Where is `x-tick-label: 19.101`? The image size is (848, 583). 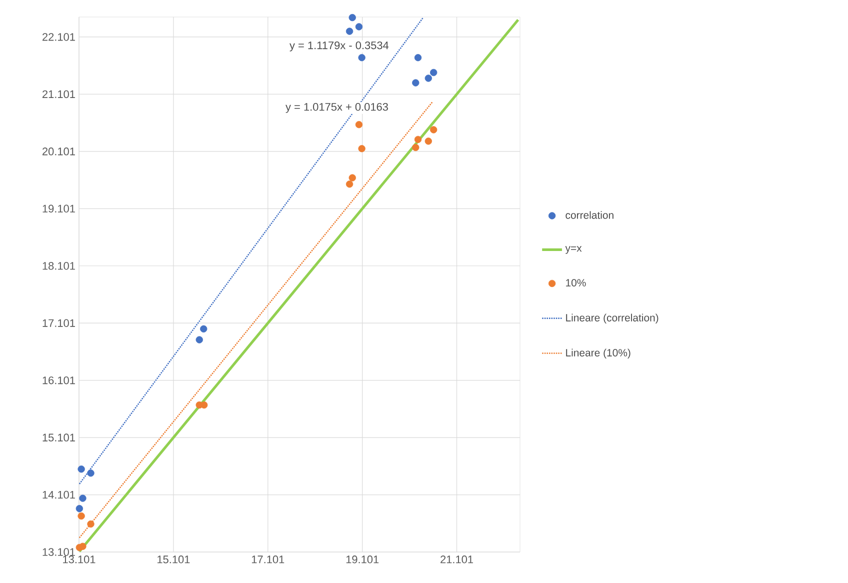
x-tick-label: 19.101 is located at coordinates (362, 560).